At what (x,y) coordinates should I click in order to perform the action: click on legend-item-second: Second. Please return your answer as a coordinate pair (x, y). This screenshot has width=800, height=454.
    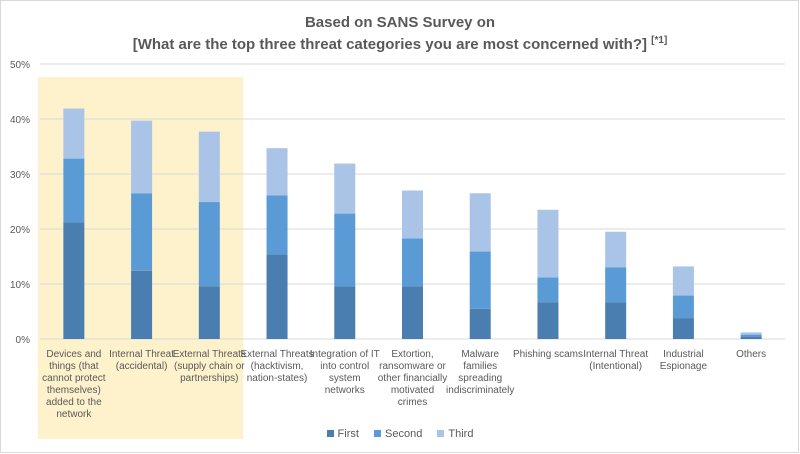
    Looking at the image, I should click on (398, 434).